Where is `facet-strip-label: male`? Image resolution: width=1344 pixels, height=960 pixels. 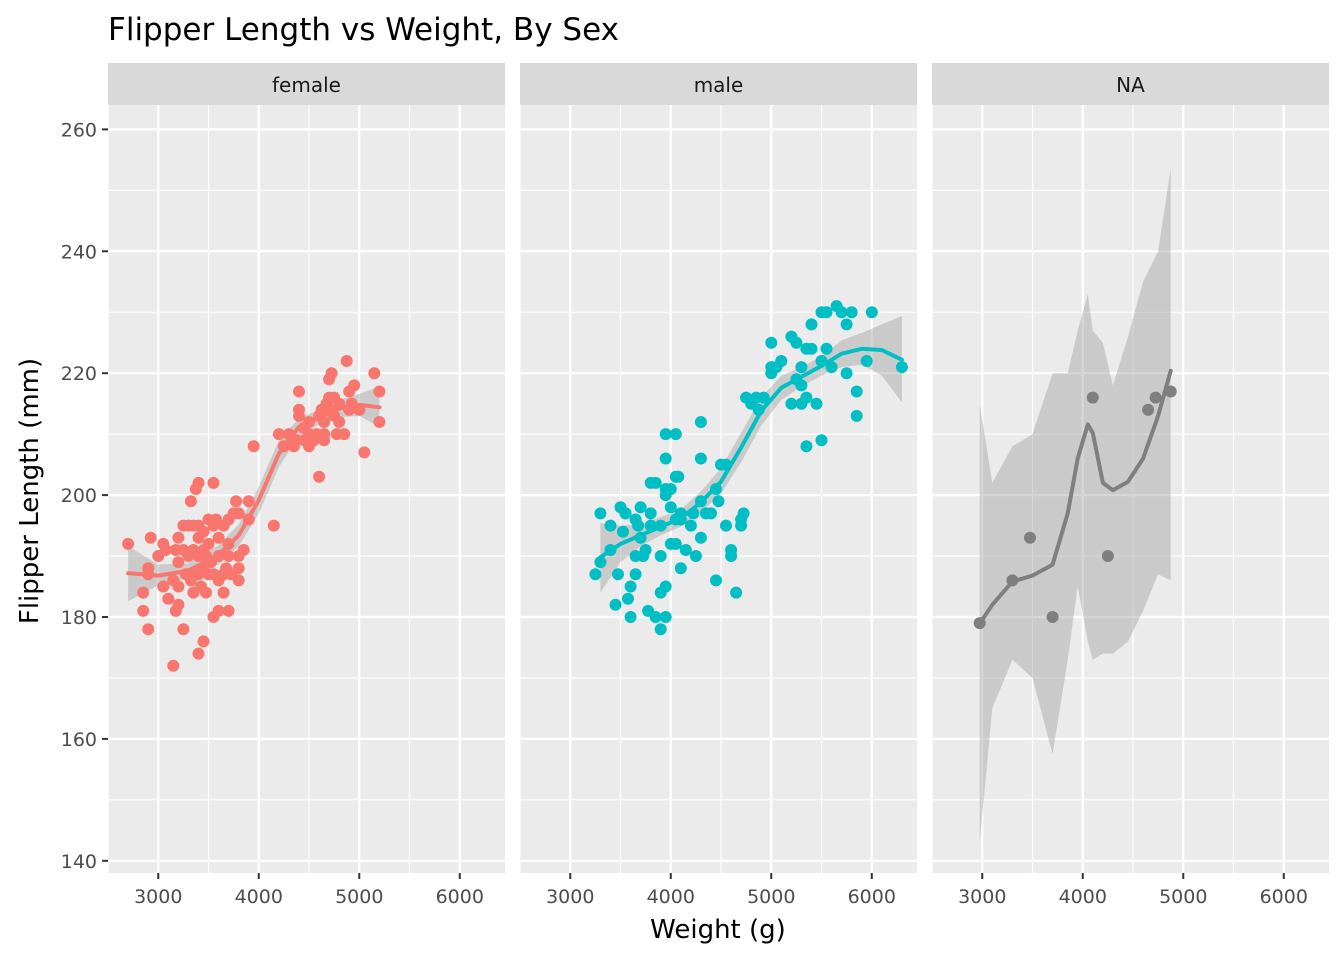 facet-strip-label: male is located at coordinates (719, 85).